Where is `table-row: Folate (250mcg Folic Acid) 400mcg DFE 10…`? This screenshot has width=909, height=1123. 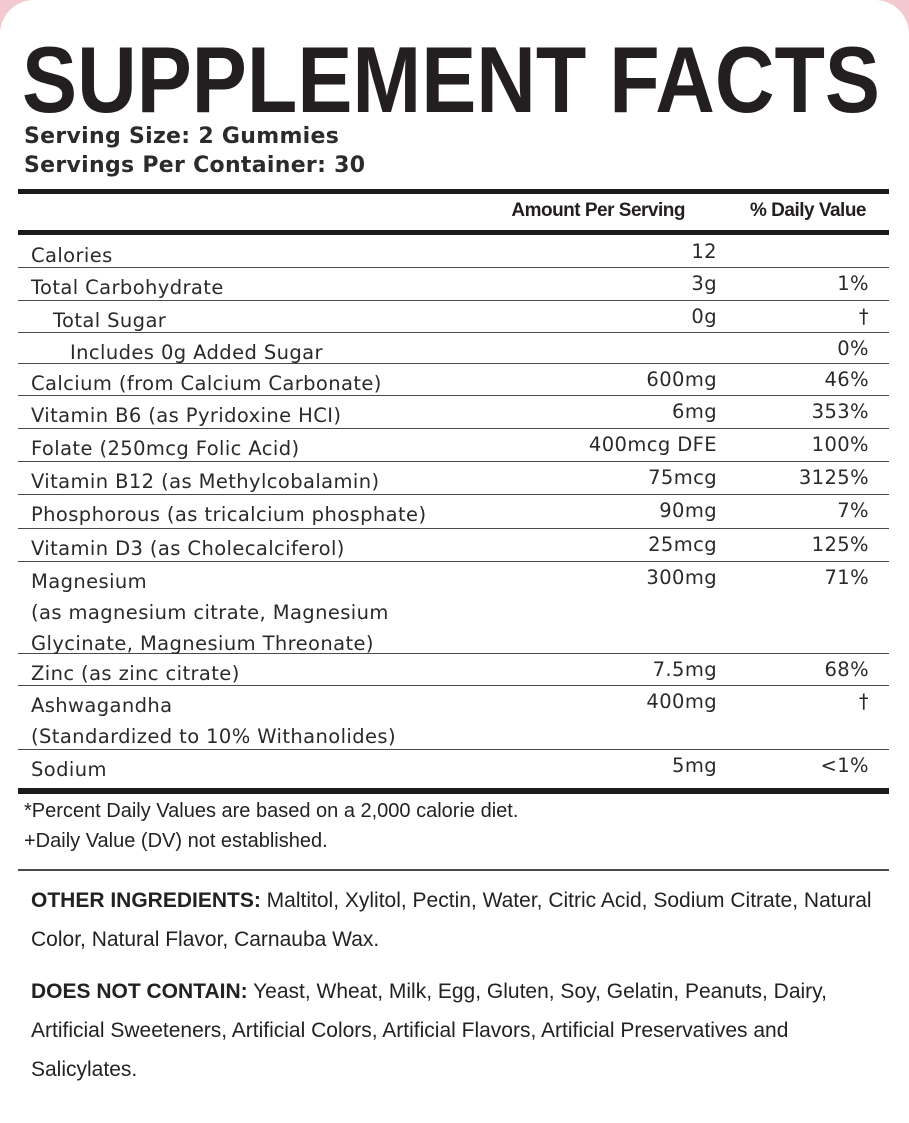
table-row: Folate (250mcg Folic Acid) 400mcg DFE 10… is located at coordinates (453, 445).